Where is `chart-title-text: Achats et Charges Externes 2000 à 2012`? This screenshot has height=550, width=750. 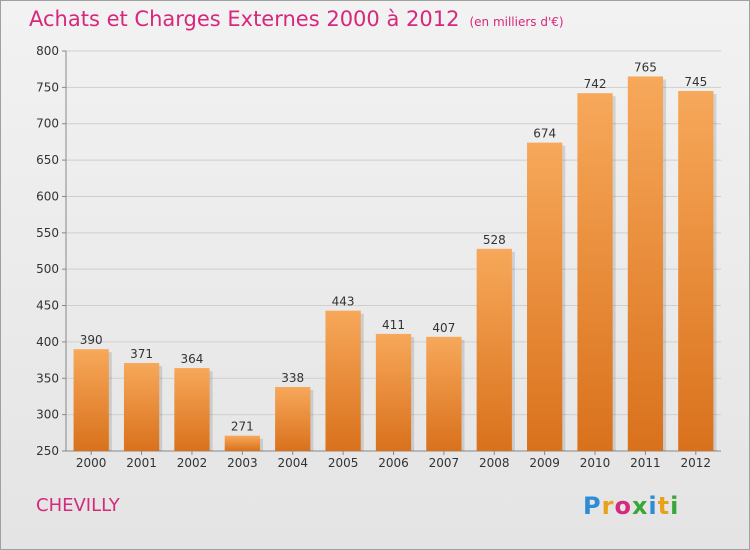
chart-title-text: Achats et Charges Externes 2000 à 2012 is located at coordinates (244, 19).